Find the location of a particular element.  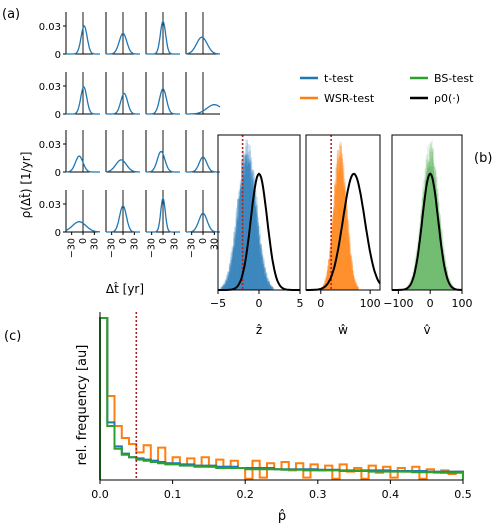

panel-a-subplot-3-0: 0.030−30 0 30 is located at coordinates (69, 224).